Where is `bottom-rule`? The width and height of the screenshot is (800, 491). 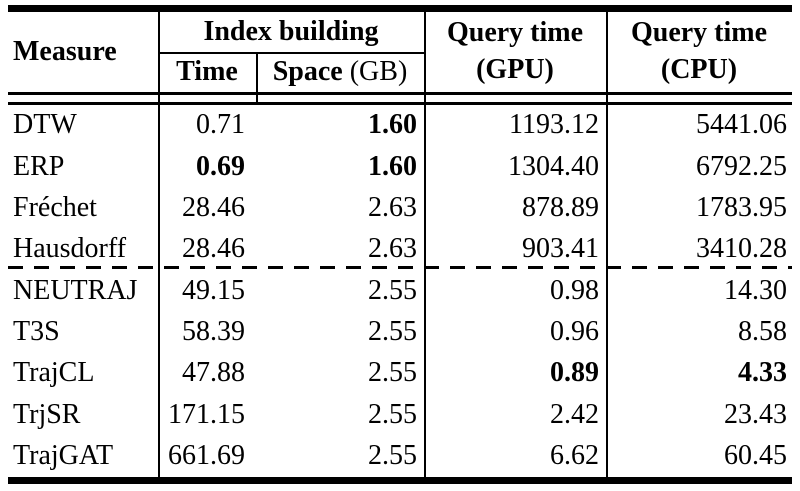
bottom-rule is located at coordinates (400, 480).